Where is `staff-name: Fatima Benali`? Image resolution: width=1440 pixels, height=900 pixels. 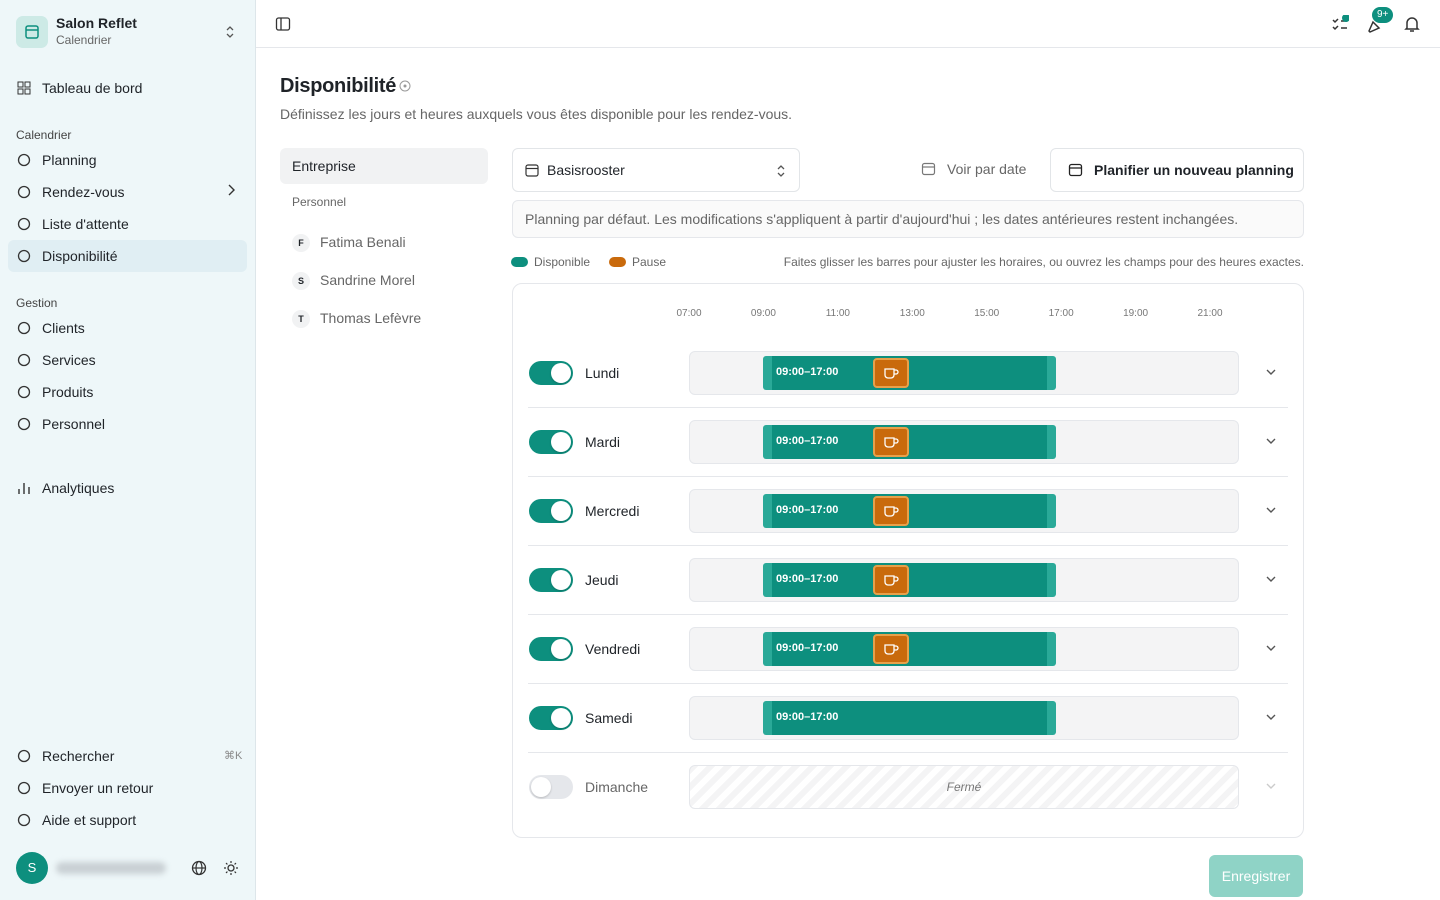 staff-name: Fatima Benali is located at coordinates (363, 242).